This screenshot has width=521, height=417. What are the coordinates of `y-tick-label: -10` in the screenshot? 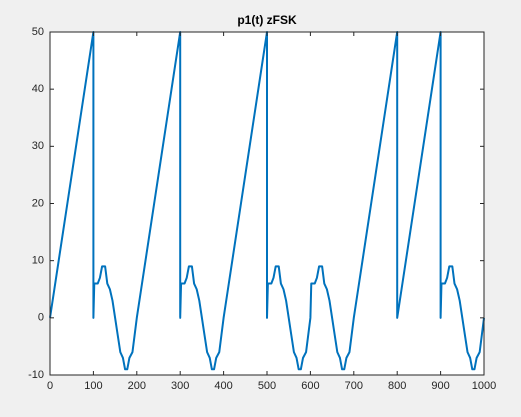 It's located at (36, 375).